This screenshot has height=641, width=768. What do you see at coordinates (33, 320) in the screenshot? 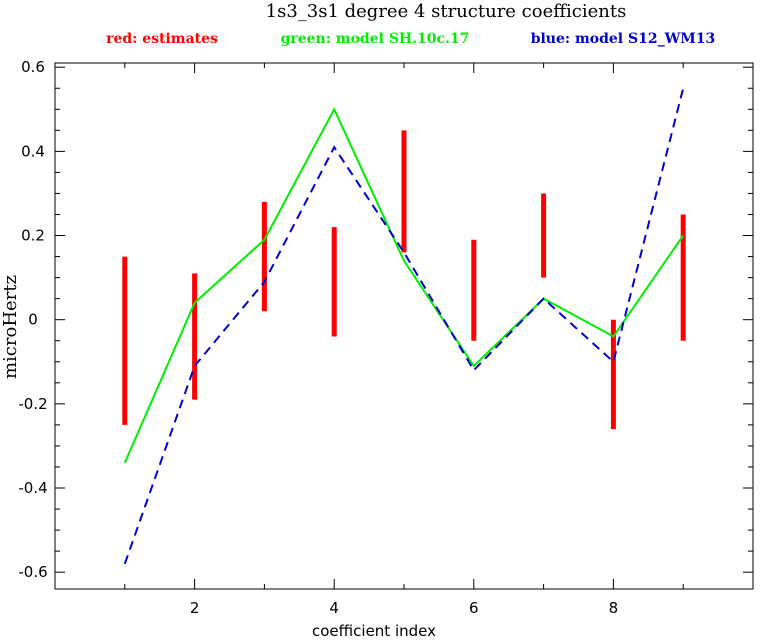
I see `y-tick-label: 0` at bounding box center [33, 320].